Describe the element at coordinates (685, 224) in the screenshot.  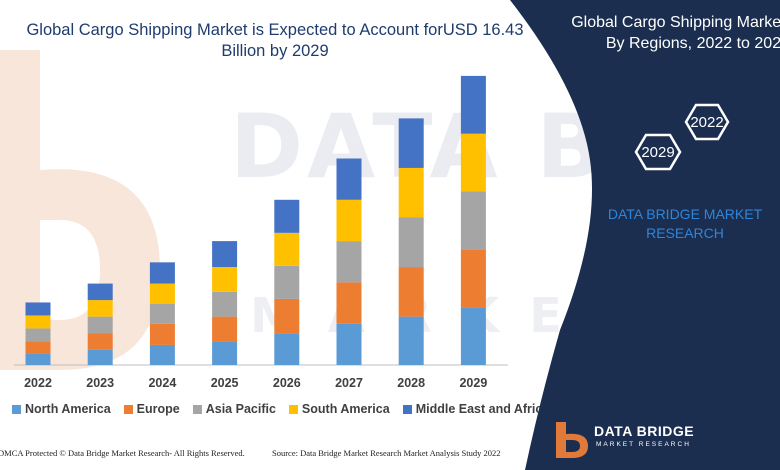
I see `side-brand: DATA BRIDGE MARKET RESEARCH` at that location.